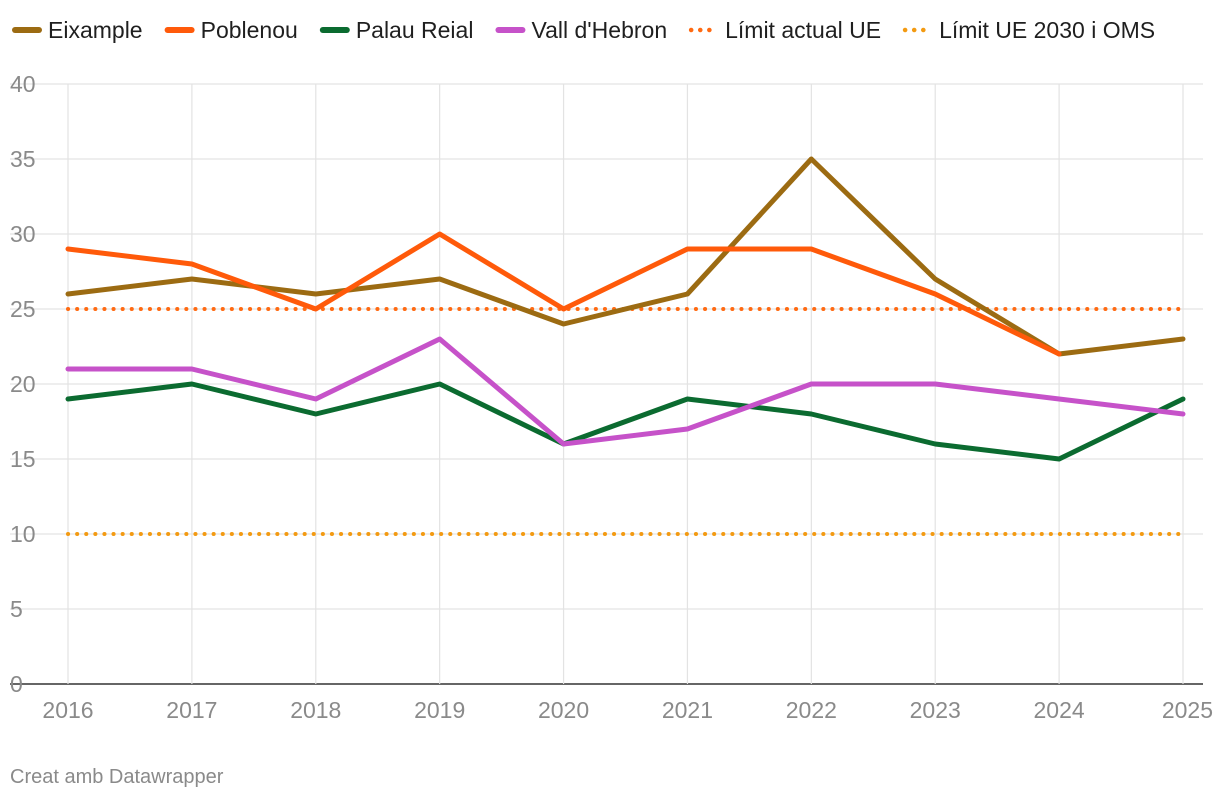 Image resolution: width=1220 pixels, height=800 pixels. I want to click on legend-item-palau-reial: Palau Reial, so click(396, 30).